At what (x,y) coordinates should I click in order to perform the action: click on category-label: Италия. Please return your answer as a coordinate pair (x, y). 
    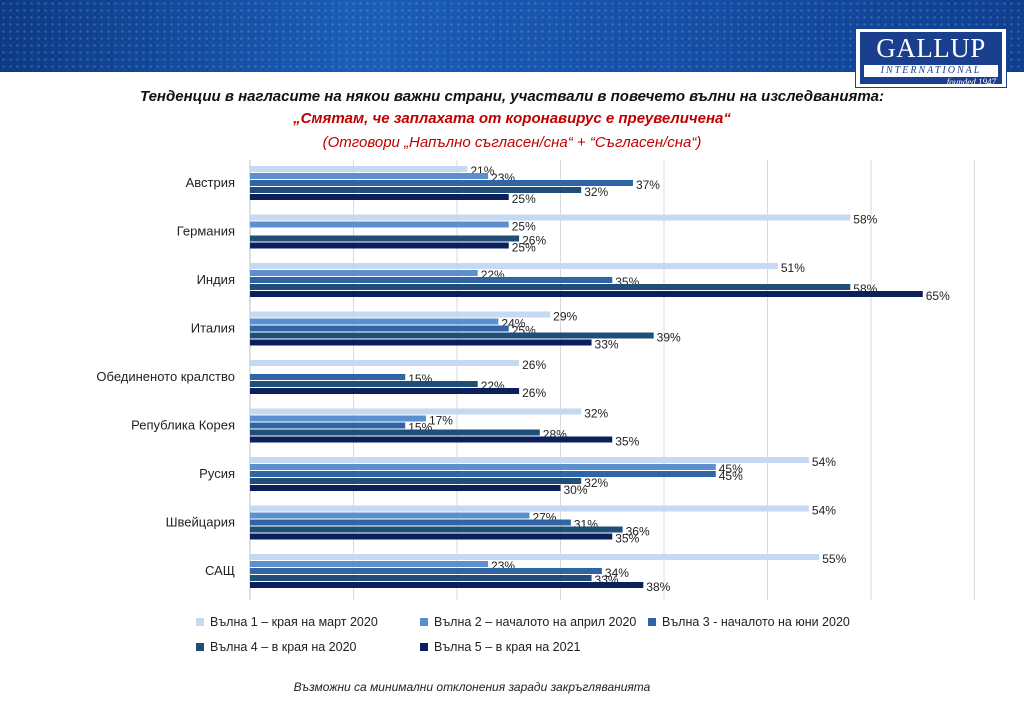
    Looking at the image, I should click on (213, 328).